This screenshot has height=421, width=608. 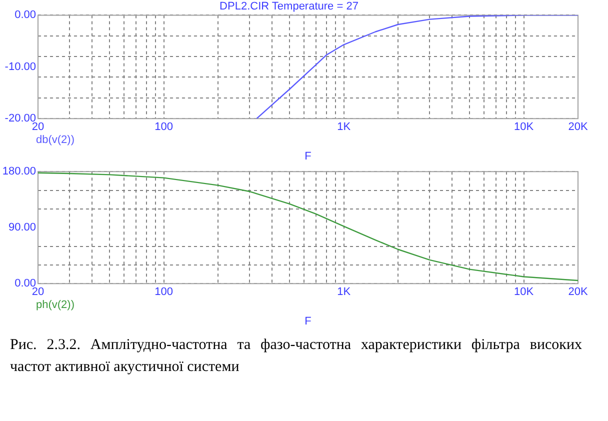 What do you see at coordinates (289, 6) in the screenshot?
I see `chart-title: DPL2.CIR Temperature = 27` at bounding box center [289, 6].